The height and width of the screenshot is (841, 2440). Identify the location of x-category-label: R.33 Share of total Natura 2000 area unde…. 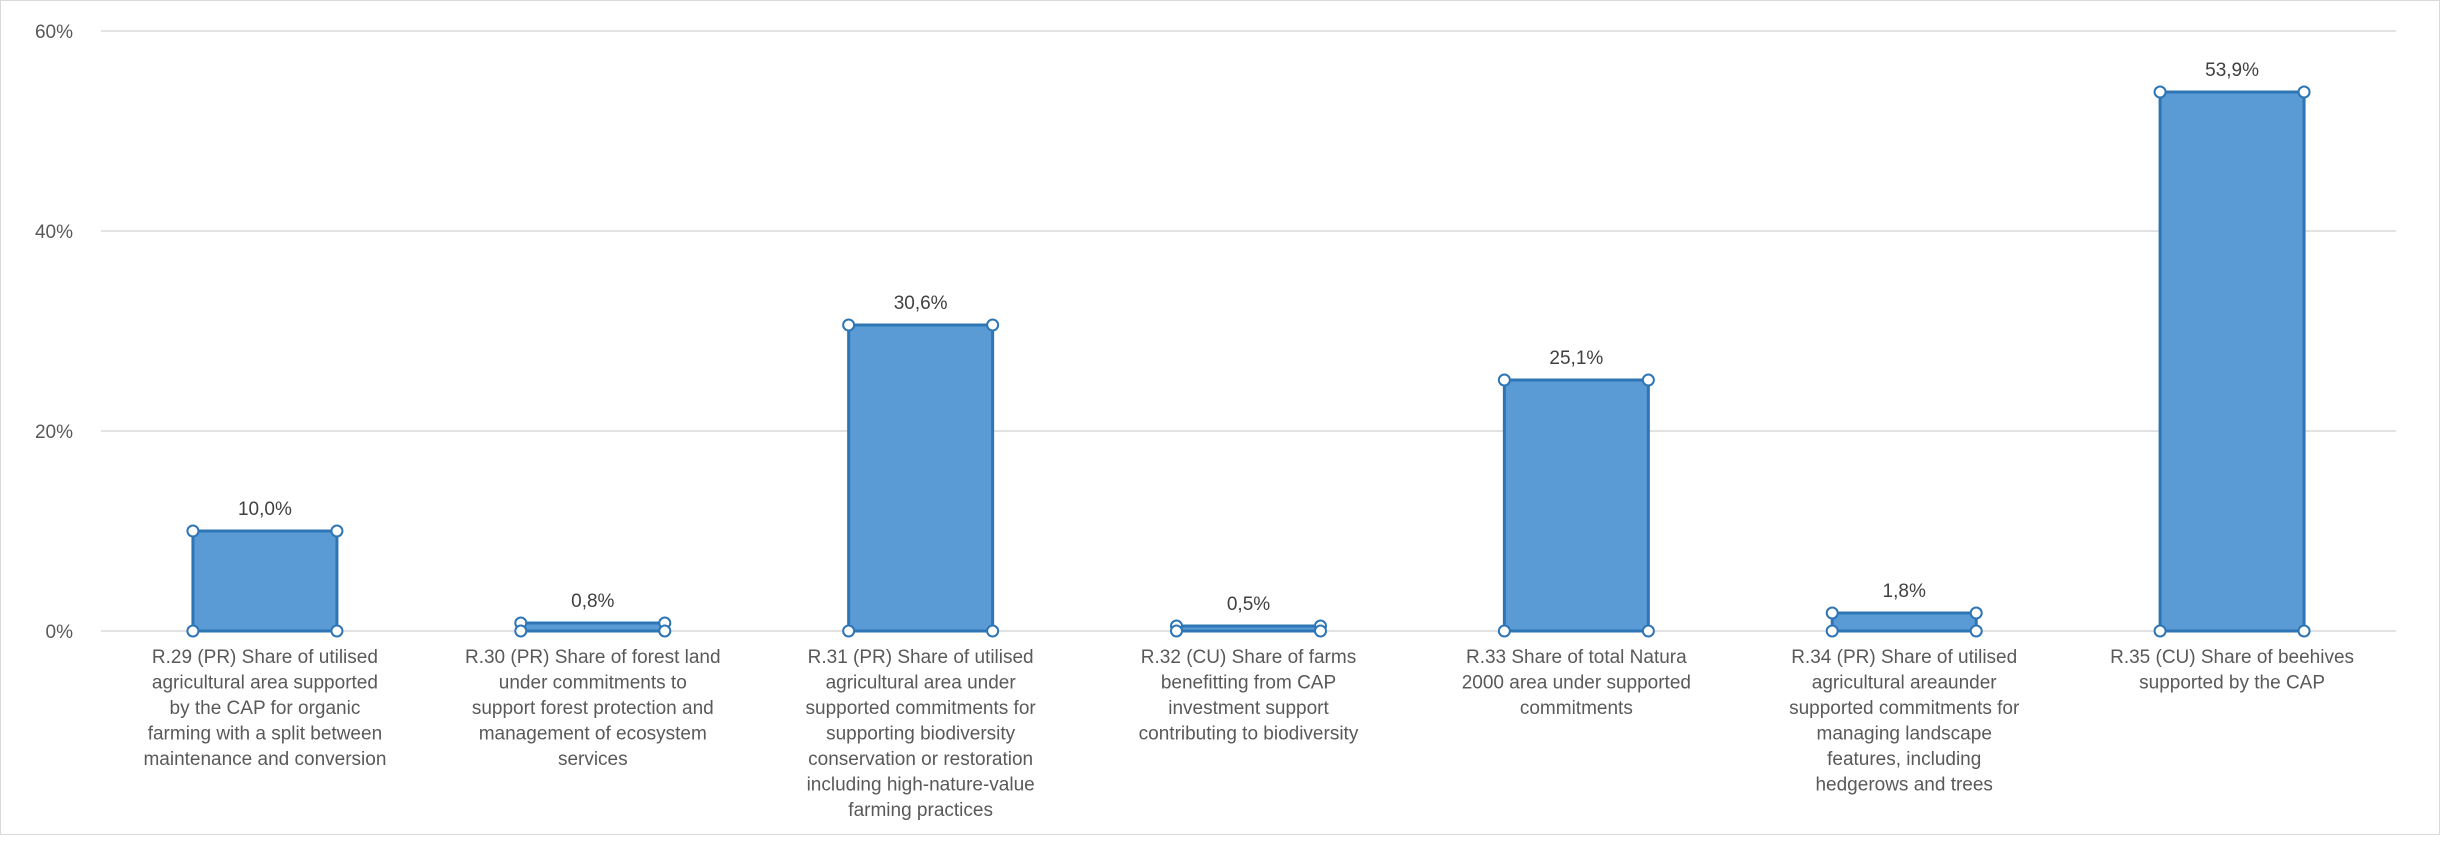
(1576, 683).